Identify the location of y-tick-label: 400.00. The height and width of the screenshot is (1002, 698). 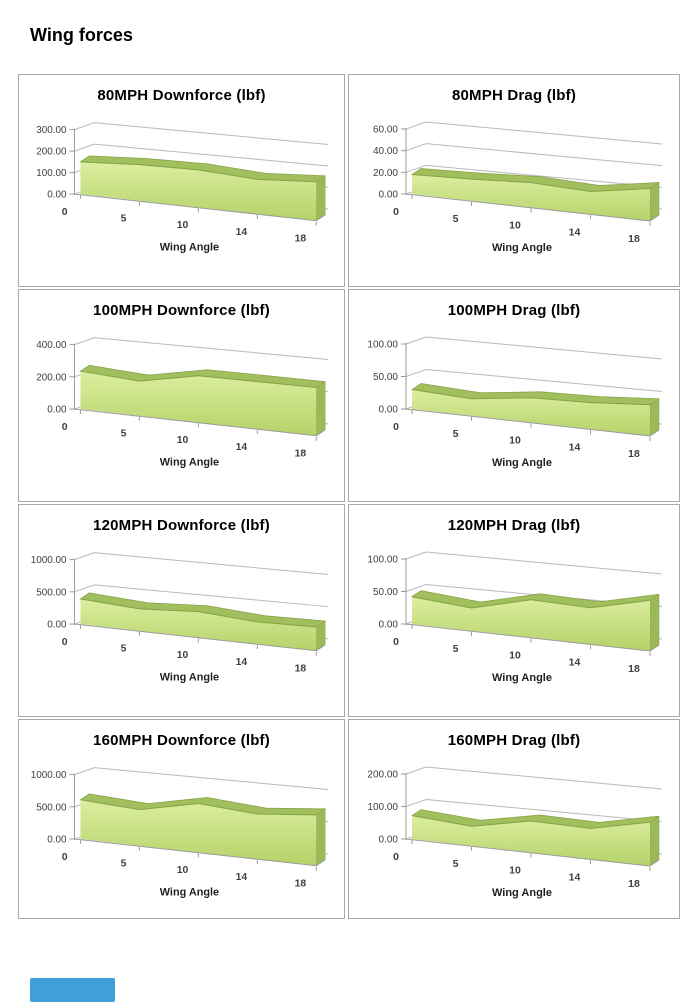
(51, 345).